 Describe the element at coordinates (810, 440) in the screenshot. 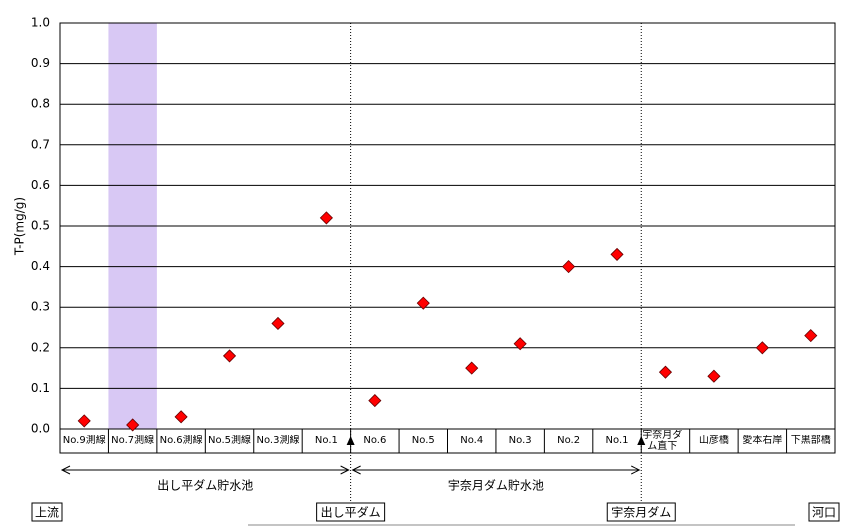

I see `x-tick-label: 下黒部橋` at that location.